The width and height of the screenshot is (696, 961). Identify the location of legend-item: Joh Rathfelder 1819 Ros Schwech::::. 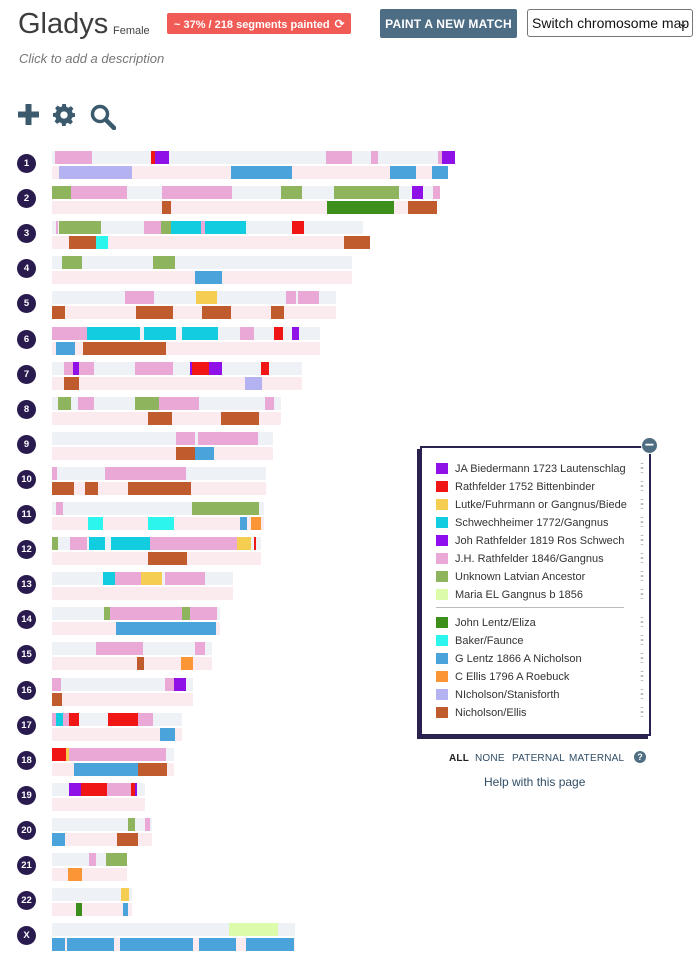
(541, 541).